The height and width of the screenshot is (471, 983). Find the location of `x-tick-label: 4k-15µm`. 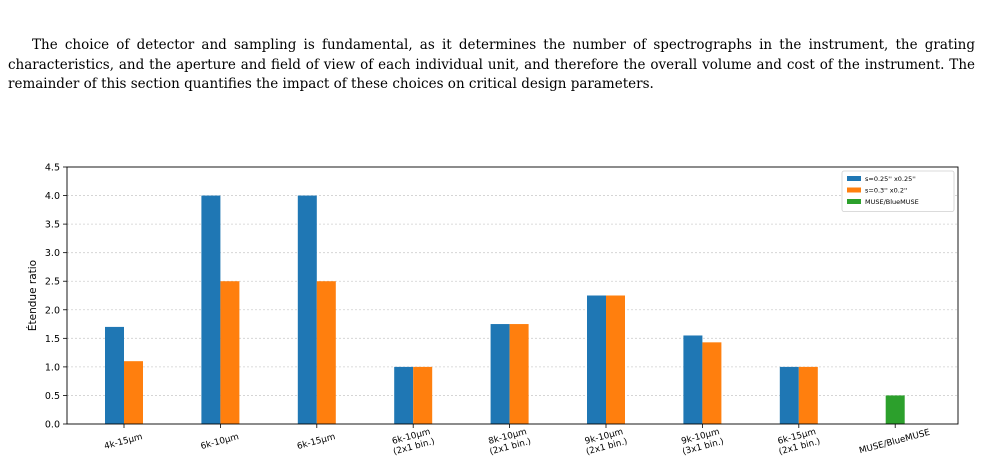

x-tick-label: 4k-15µm is located at coordinates (123, 442).